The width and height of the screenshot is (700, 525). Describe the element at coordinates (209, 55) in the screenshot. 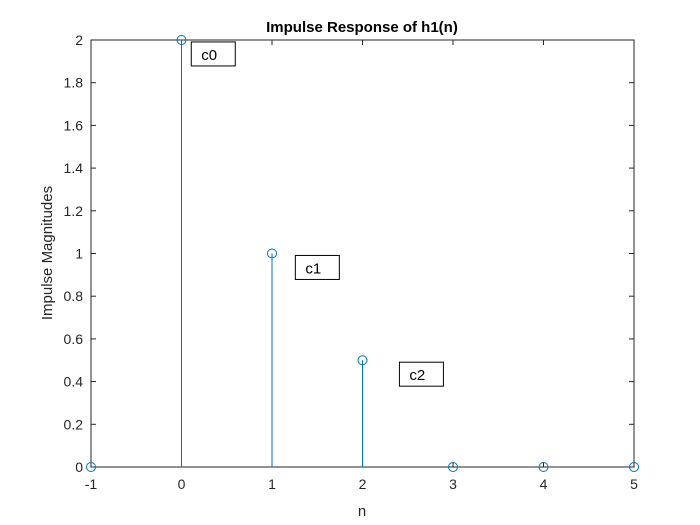

I see `annotation-label: c0` at that location.